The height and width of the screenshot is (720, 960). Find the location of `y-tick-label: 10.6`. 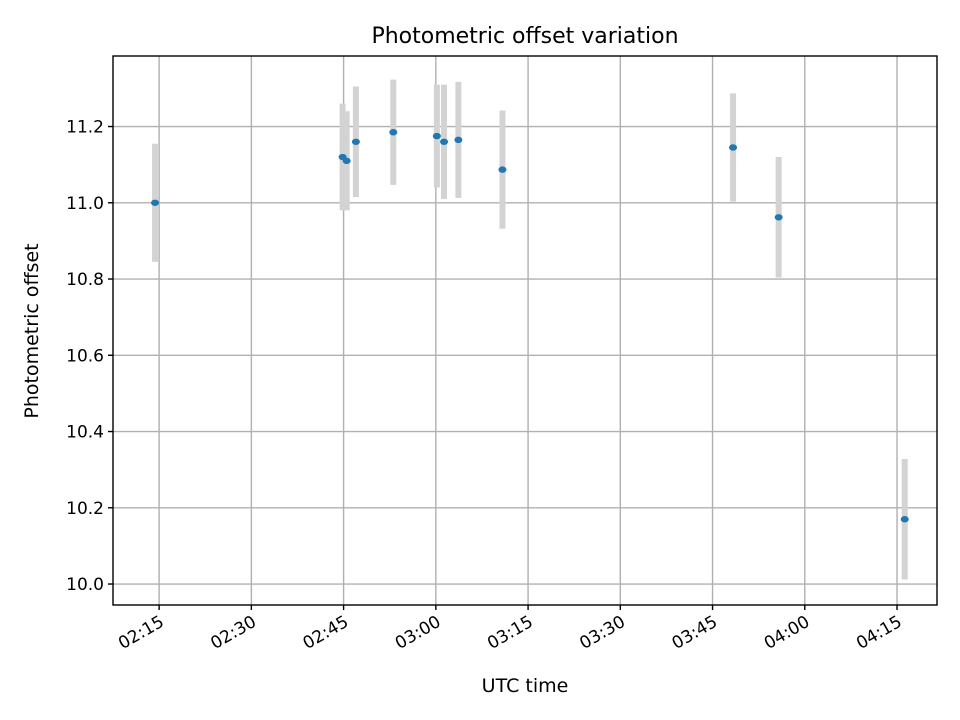

y-tick-label: 10.6 is located at coordinates (85, 356).